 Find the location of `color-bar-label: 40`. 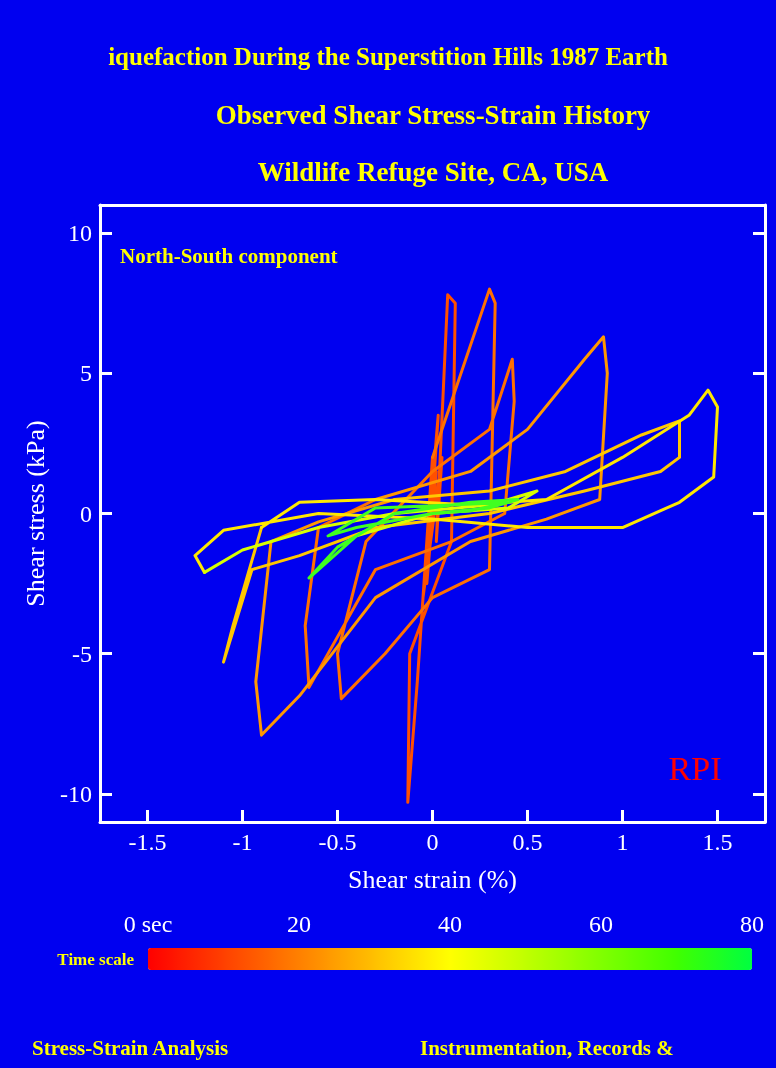

color-bar-label: 40 is located at coordinates (450, 924).